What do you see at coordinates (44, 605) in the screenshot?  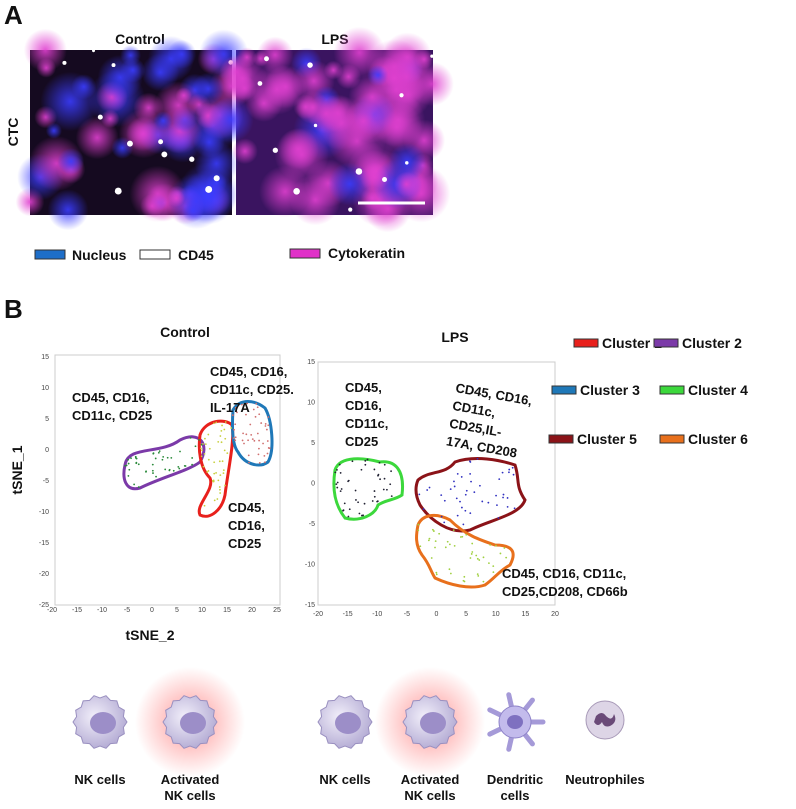 I see `y-tick-label: -25` at bounding box center [44, 605].